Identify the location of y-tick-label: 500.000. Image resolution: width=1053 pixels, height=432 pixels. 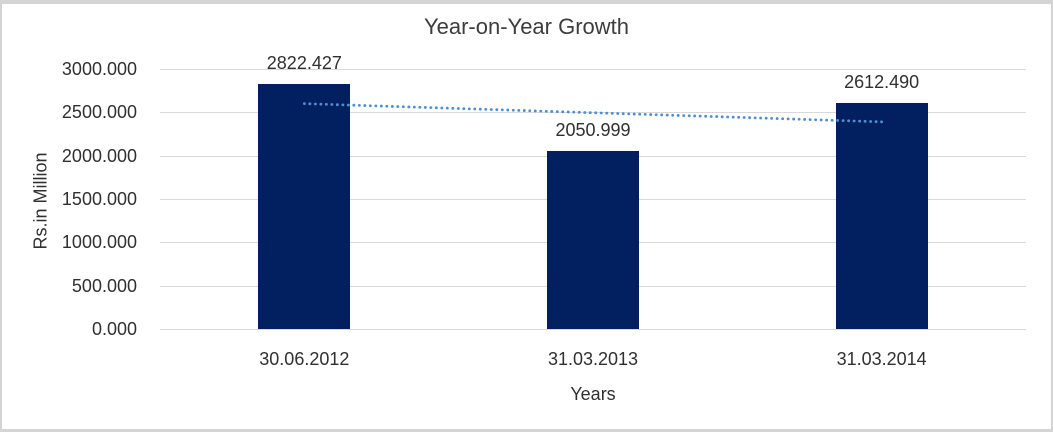
(104, 285).